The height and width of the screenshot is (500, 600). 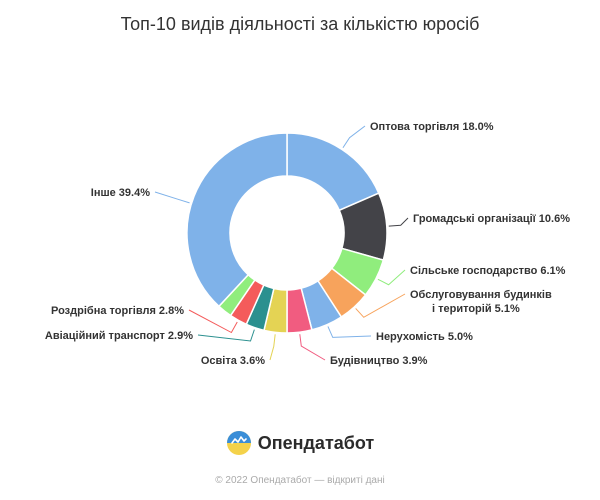 What do you see at coordinates (432, 127) in the screenshot?
I see `slice-label-1: Оптова торгівля 18.0%` at bounding box center [432, 127].